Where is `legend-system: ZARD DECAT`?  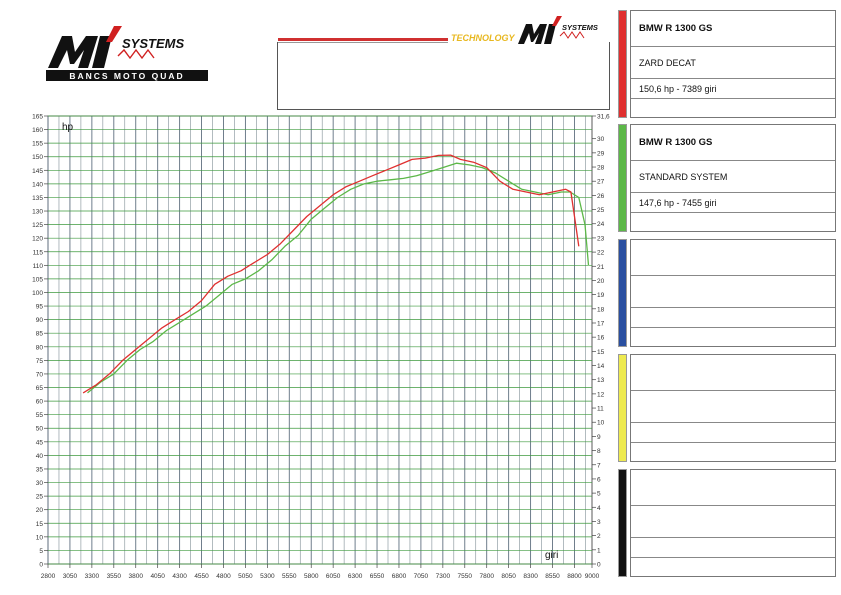 legend-system: ZARD DECAT is located at coordinates (733, 63).